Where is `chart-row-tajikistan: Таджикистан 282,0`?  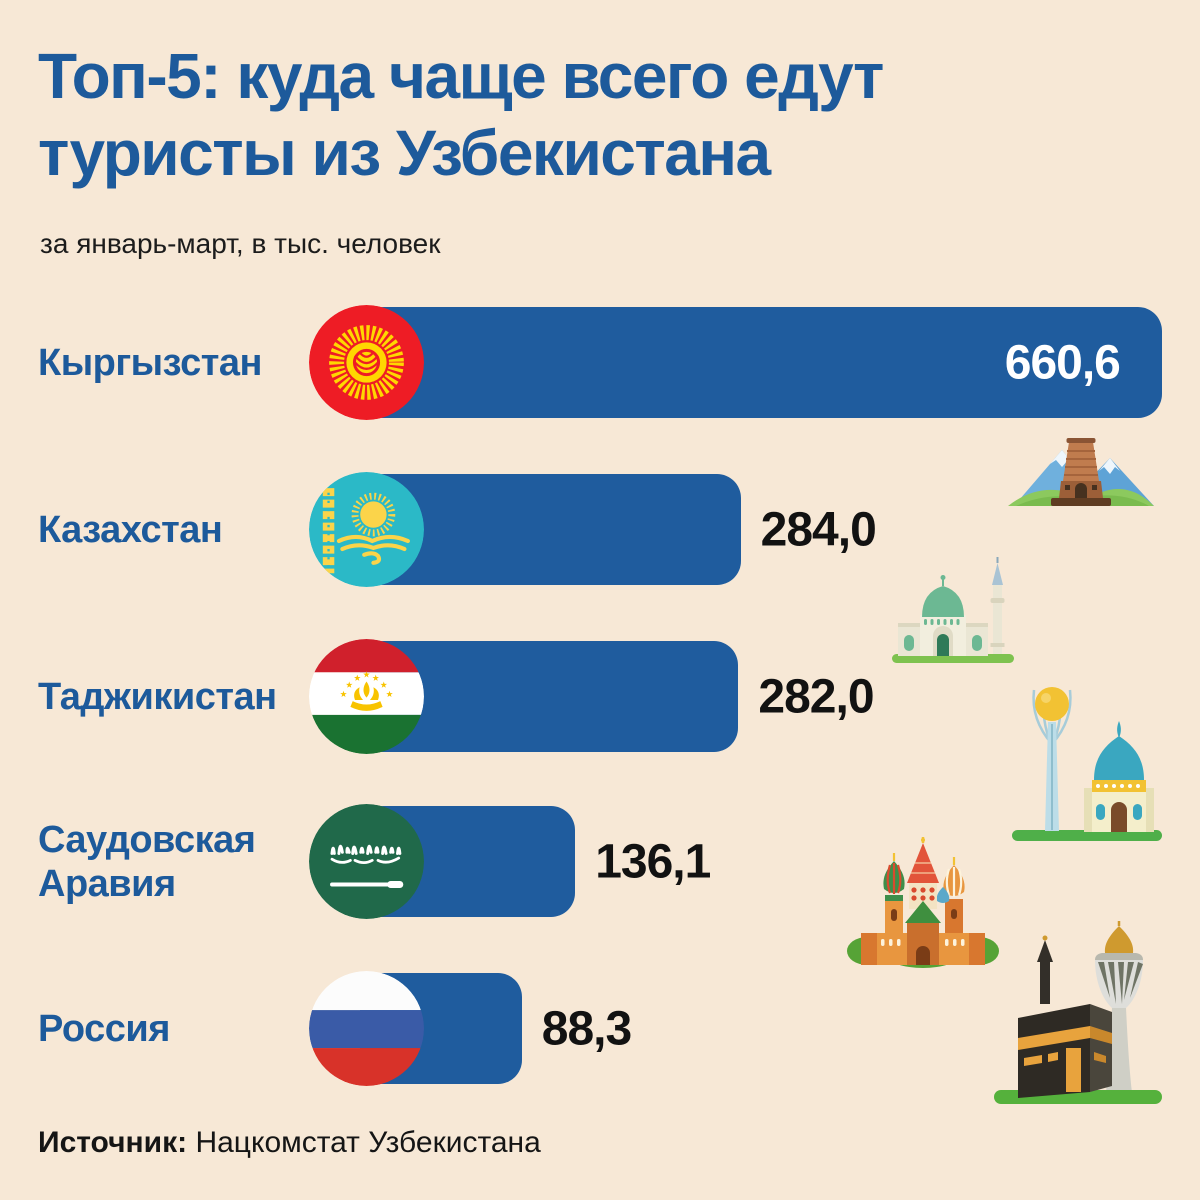
chart-row-tajikistan: Таджикистан 282,0 is located at coordinates (600, 696).